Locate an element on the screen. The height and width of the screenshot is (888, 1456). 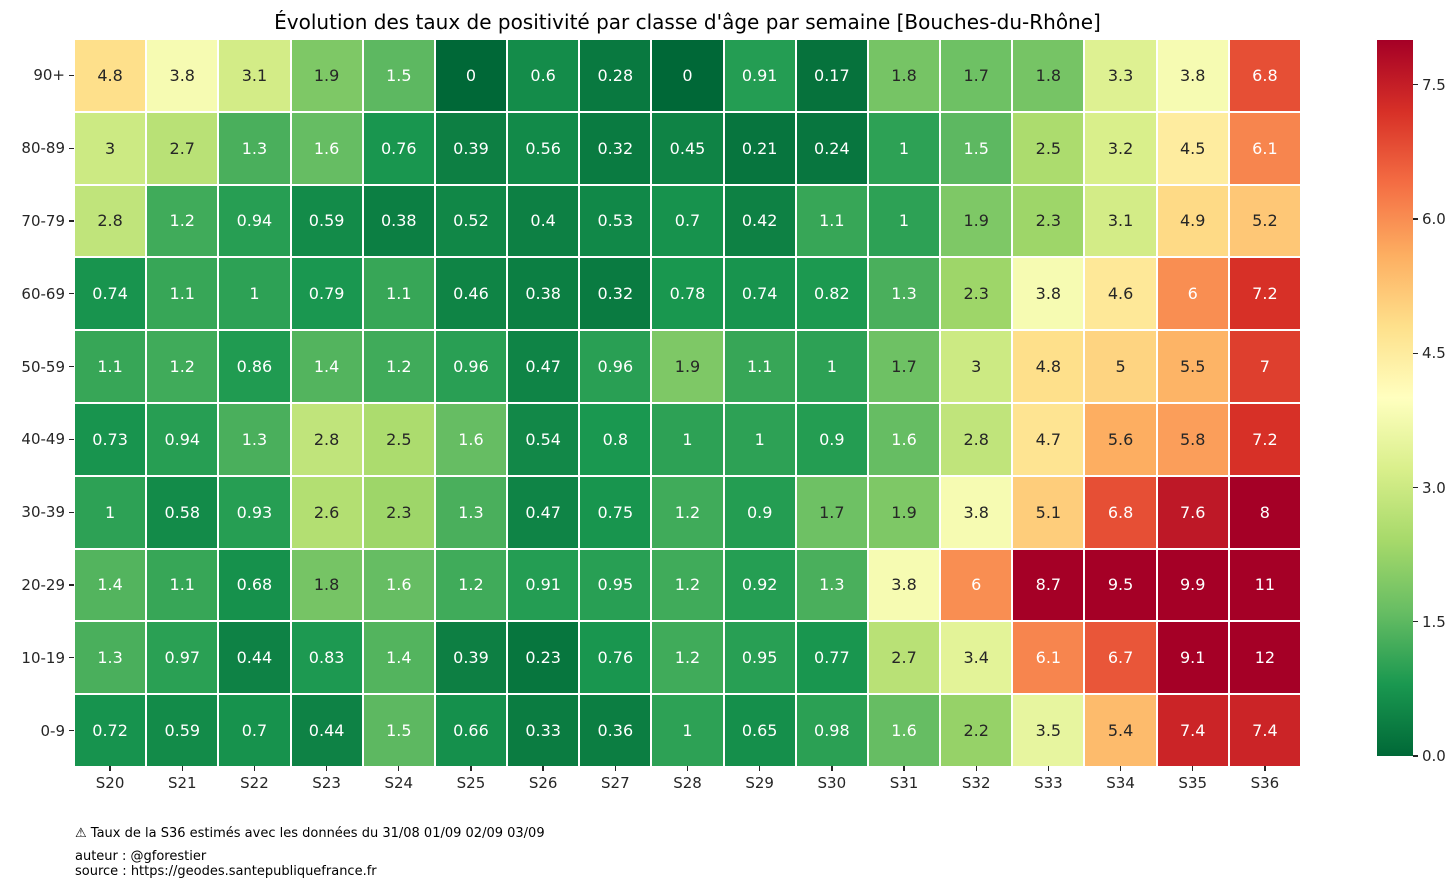
heatmap-cell: 4.5 is located at coordinates (1192, 148).